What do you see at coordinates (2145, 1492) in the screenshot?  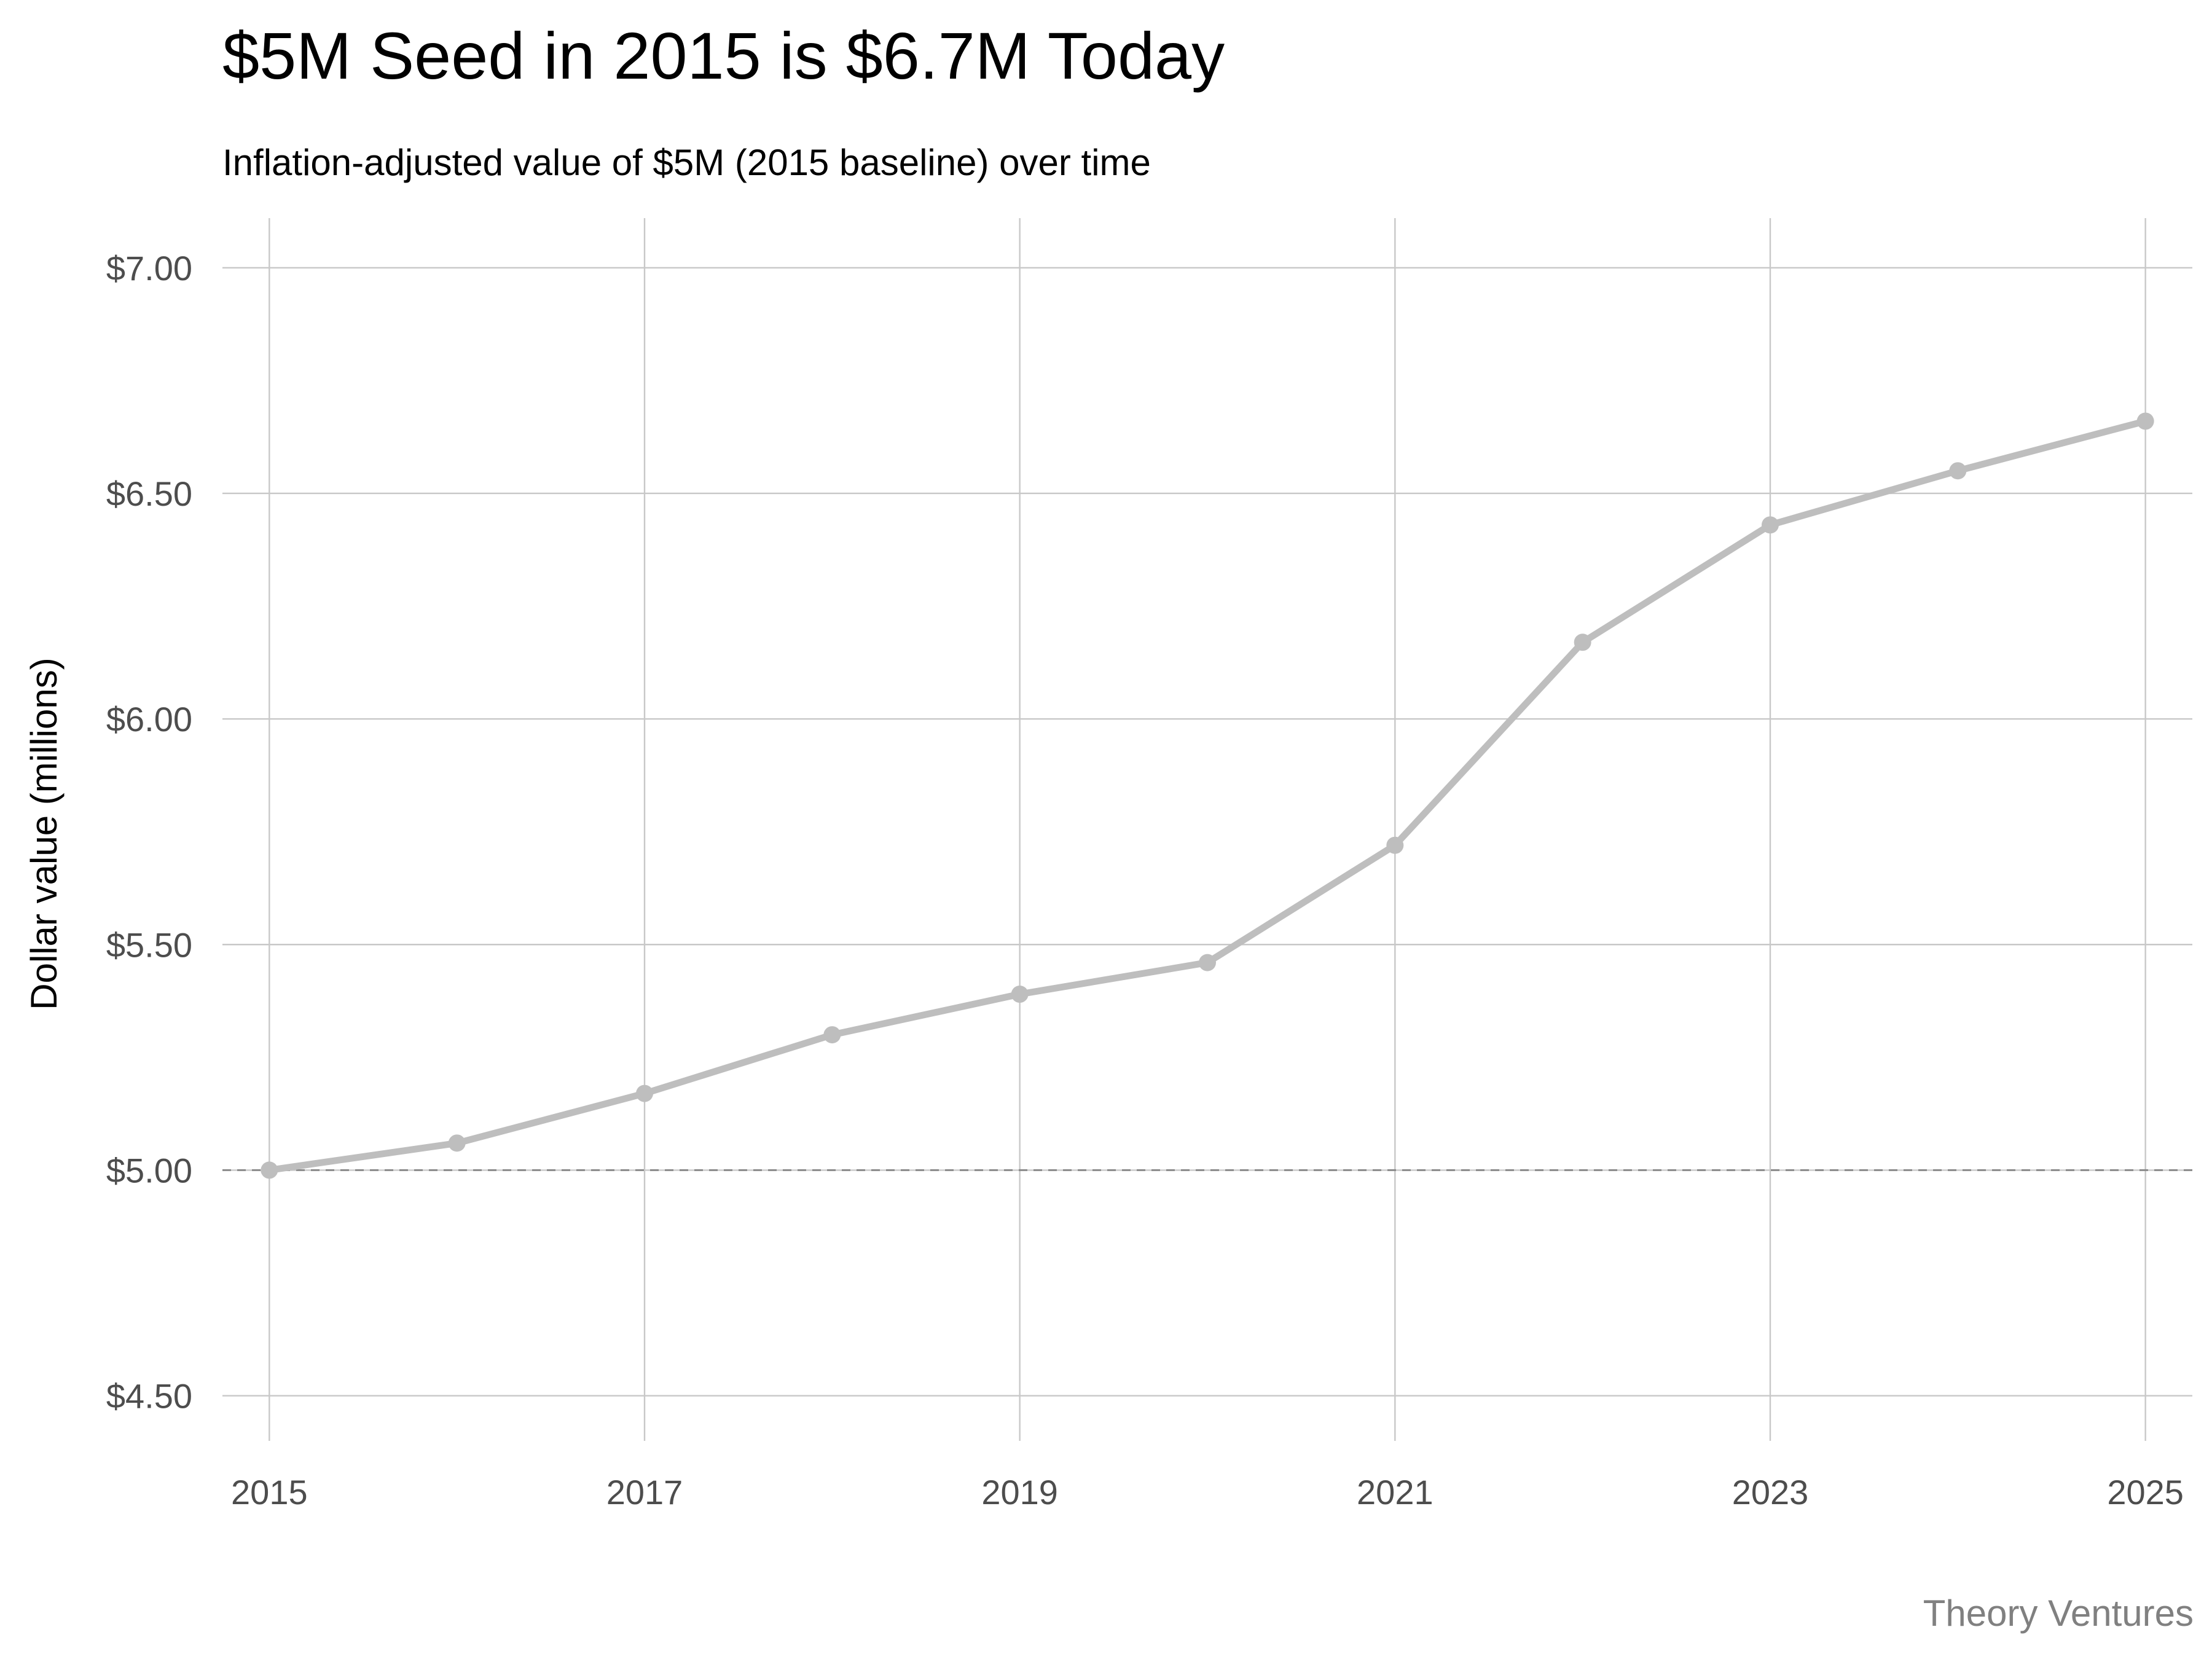 I see `x-tick-label: 2025` at bounding box center [2145, 1492].